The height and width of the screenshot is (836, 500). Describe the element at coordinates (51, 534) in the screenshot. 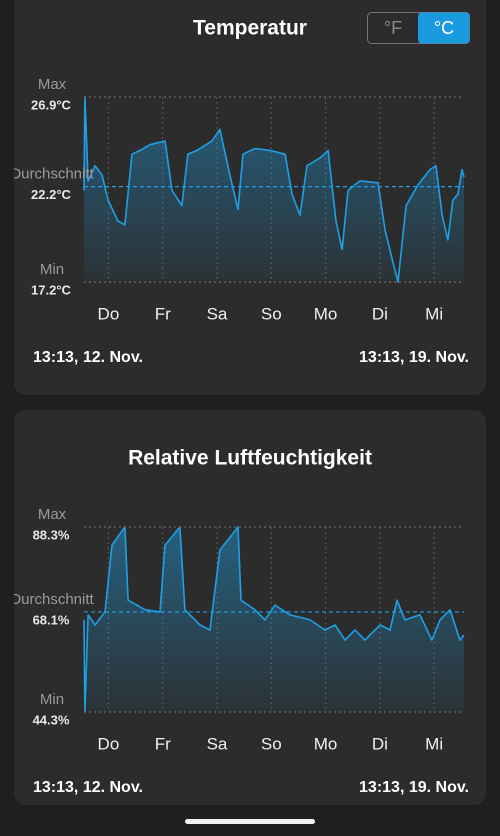

I see `y-tick-label: 88.3%` at that location.